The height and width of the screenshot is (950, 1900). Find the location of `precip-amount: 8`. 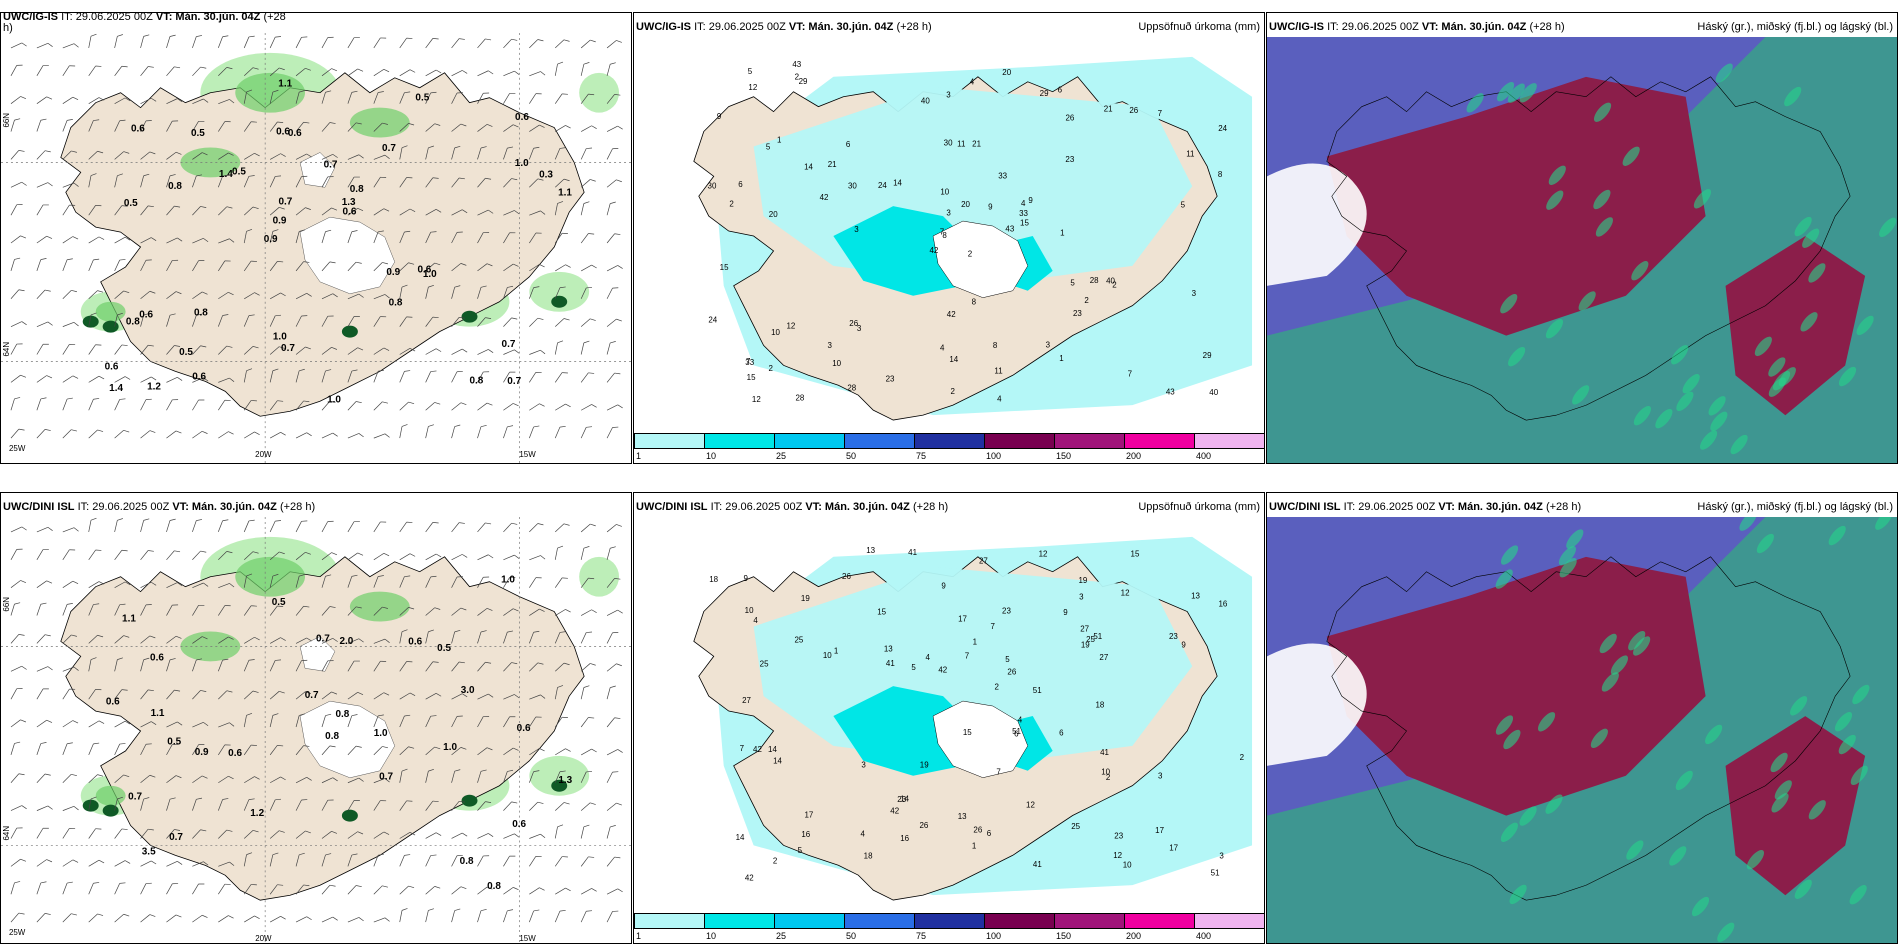

precip-amount: 8 is located at coordinates (974, 302).